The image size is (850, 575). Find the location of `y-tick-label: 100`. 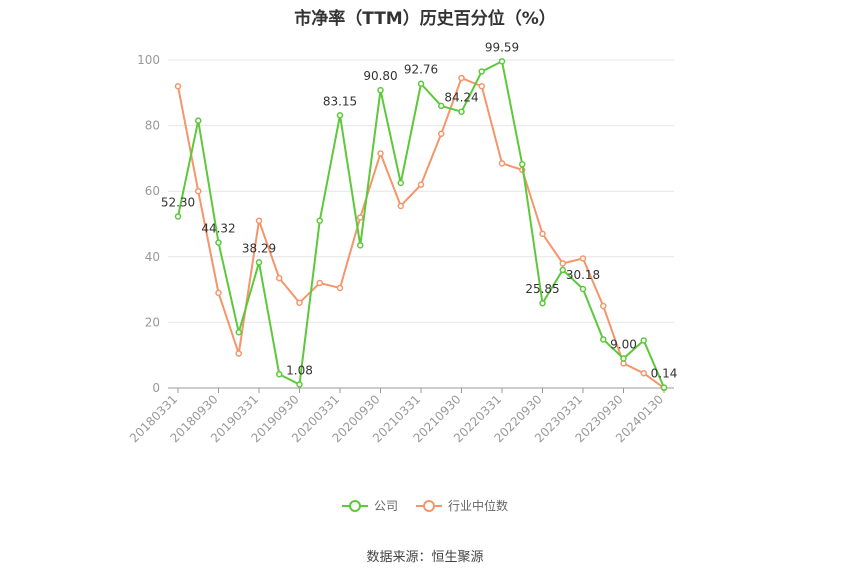

y-tick-label: 100 is located at coordinates (148, 60).